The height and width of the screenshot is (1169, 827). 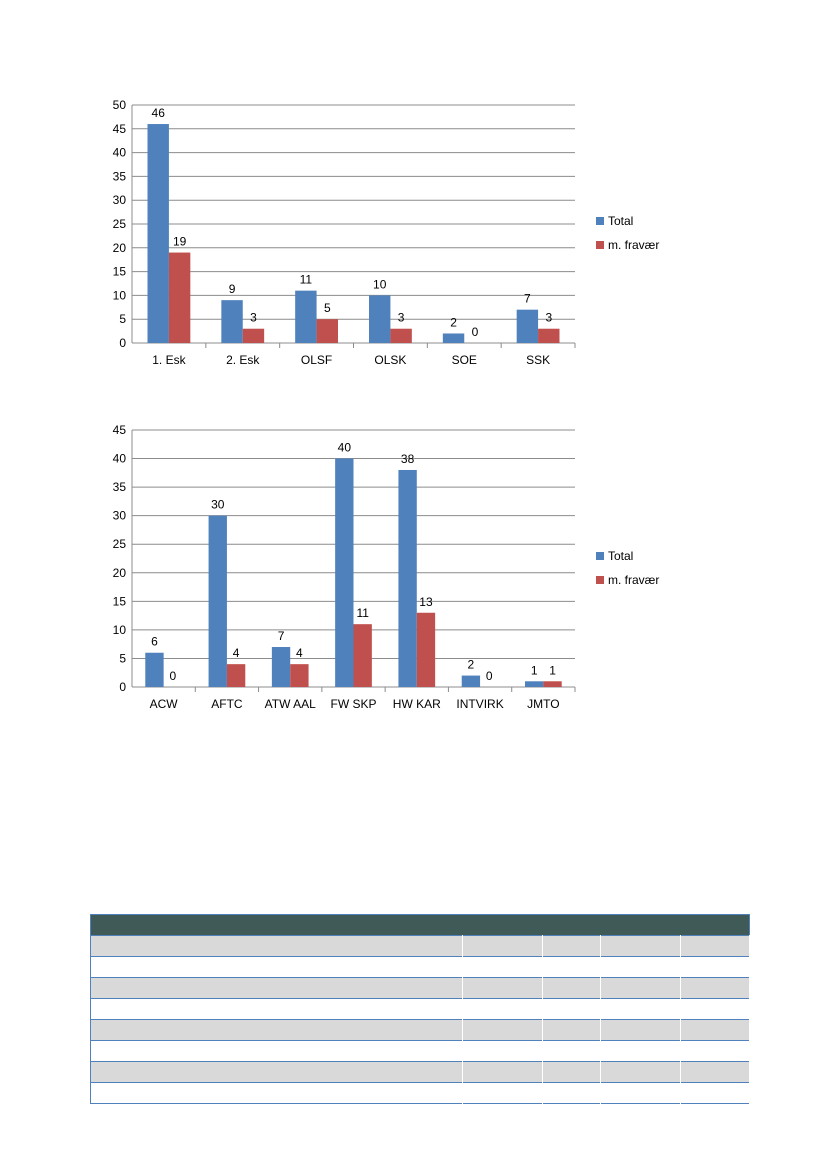 I want to click on table-header, so click(x=420, y=925).